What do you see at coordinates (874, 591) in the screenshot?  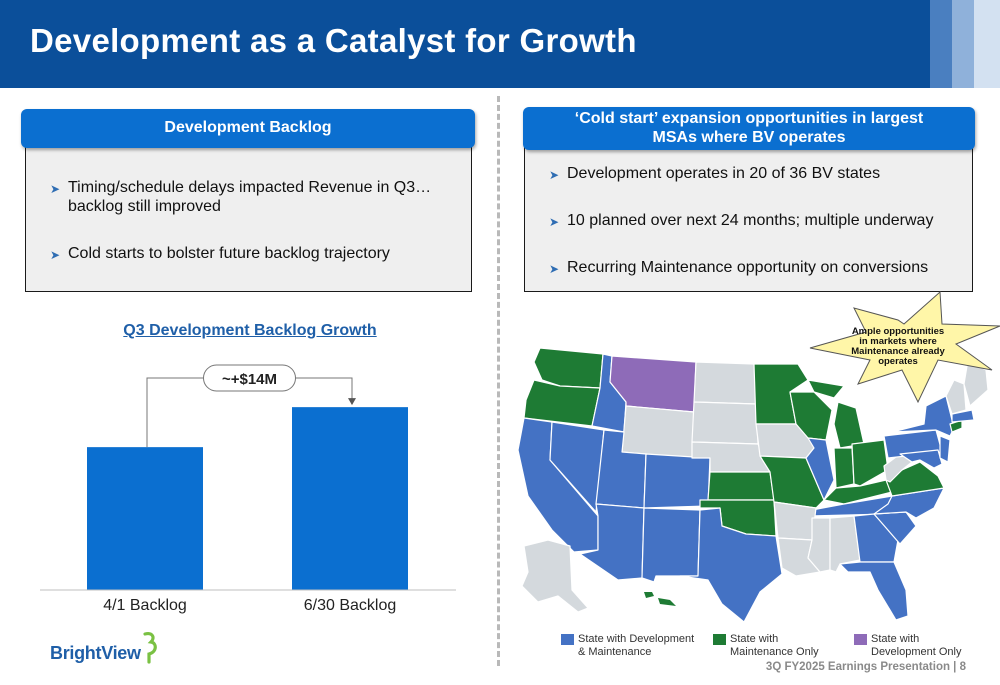 I see `map-state-florida` at bounding box center [874, 591].